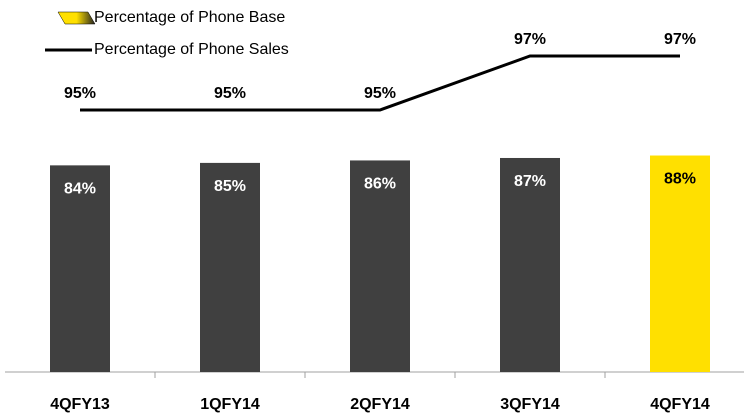  I want to click on x-tick-label: 2QFY14, so click(380, 404).